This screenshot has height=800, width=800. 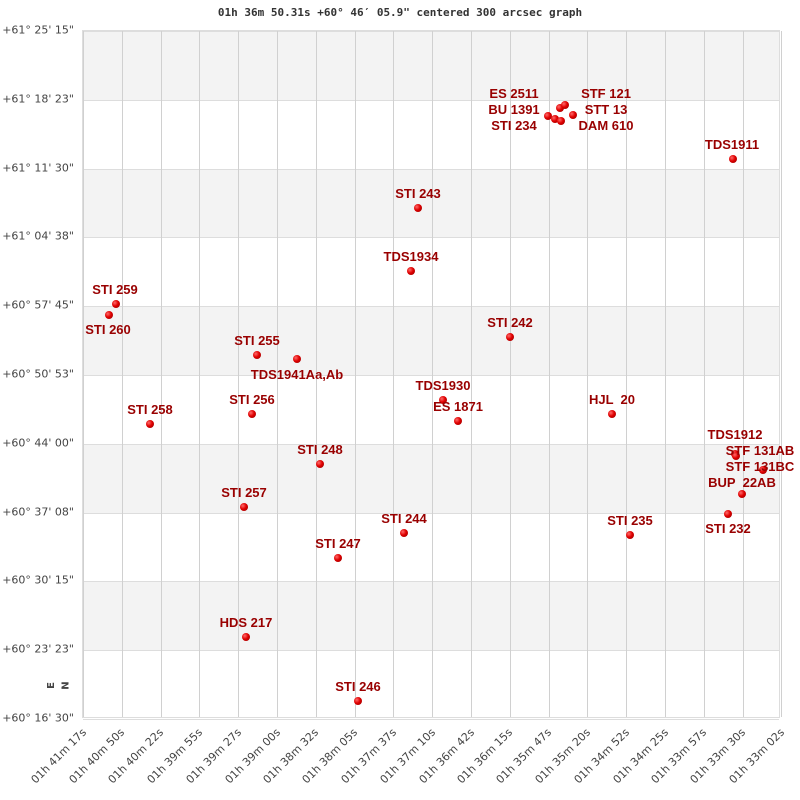 What do you see at coordinates (246, 622) in the screenshot?
I see `star-label: HDS 217` at bounding box center [246, 622].